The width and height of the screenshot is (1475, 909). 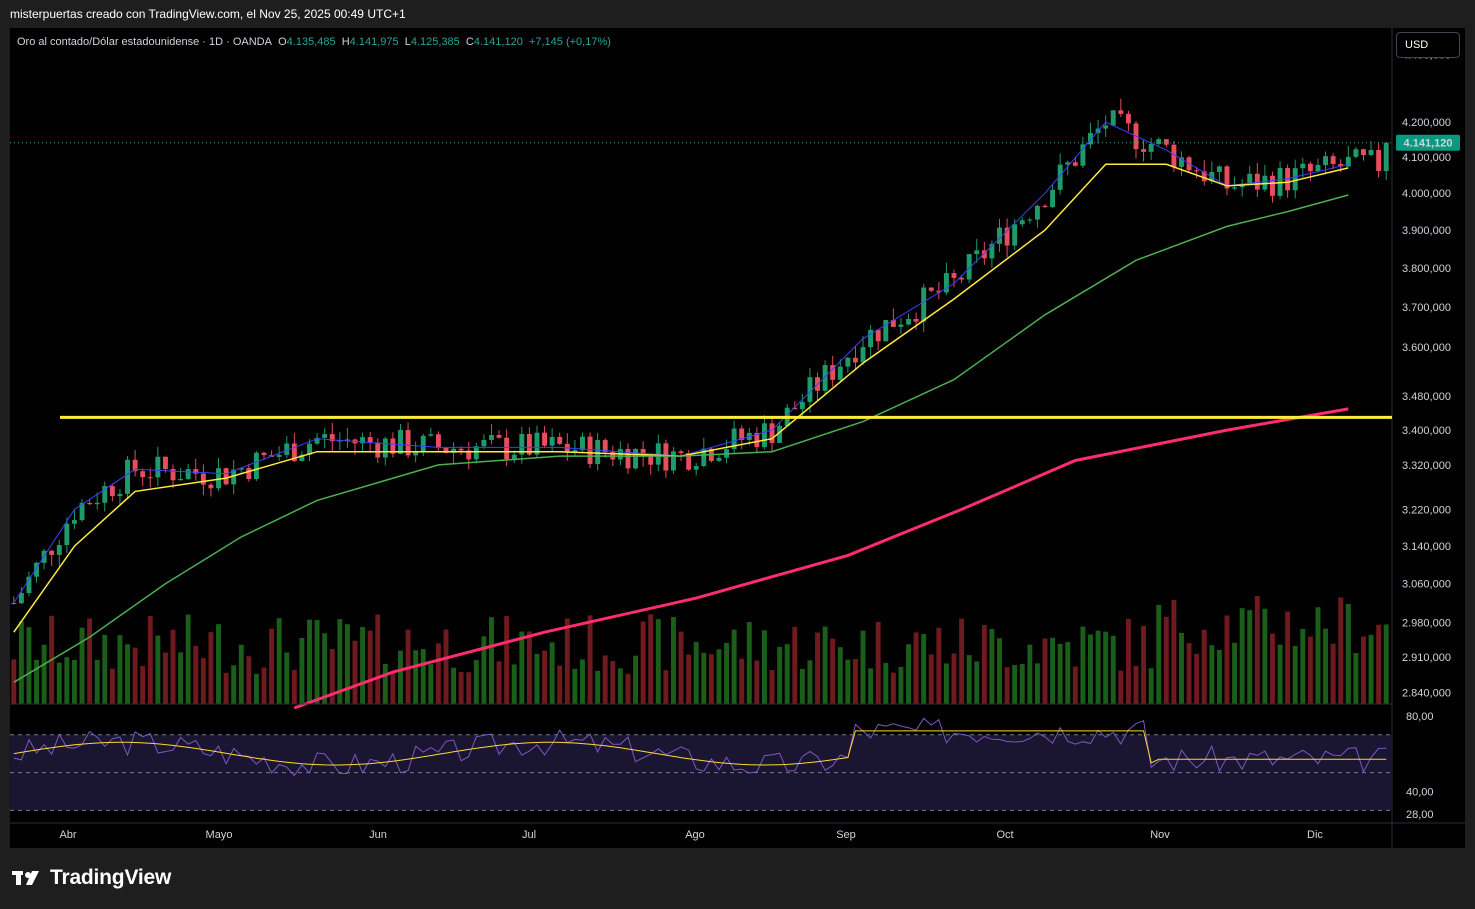 What do you see at coordinates (111, 877) in the screenshot?
I see `tradingview-brand: TradingView` at bounding box center [111, 877].